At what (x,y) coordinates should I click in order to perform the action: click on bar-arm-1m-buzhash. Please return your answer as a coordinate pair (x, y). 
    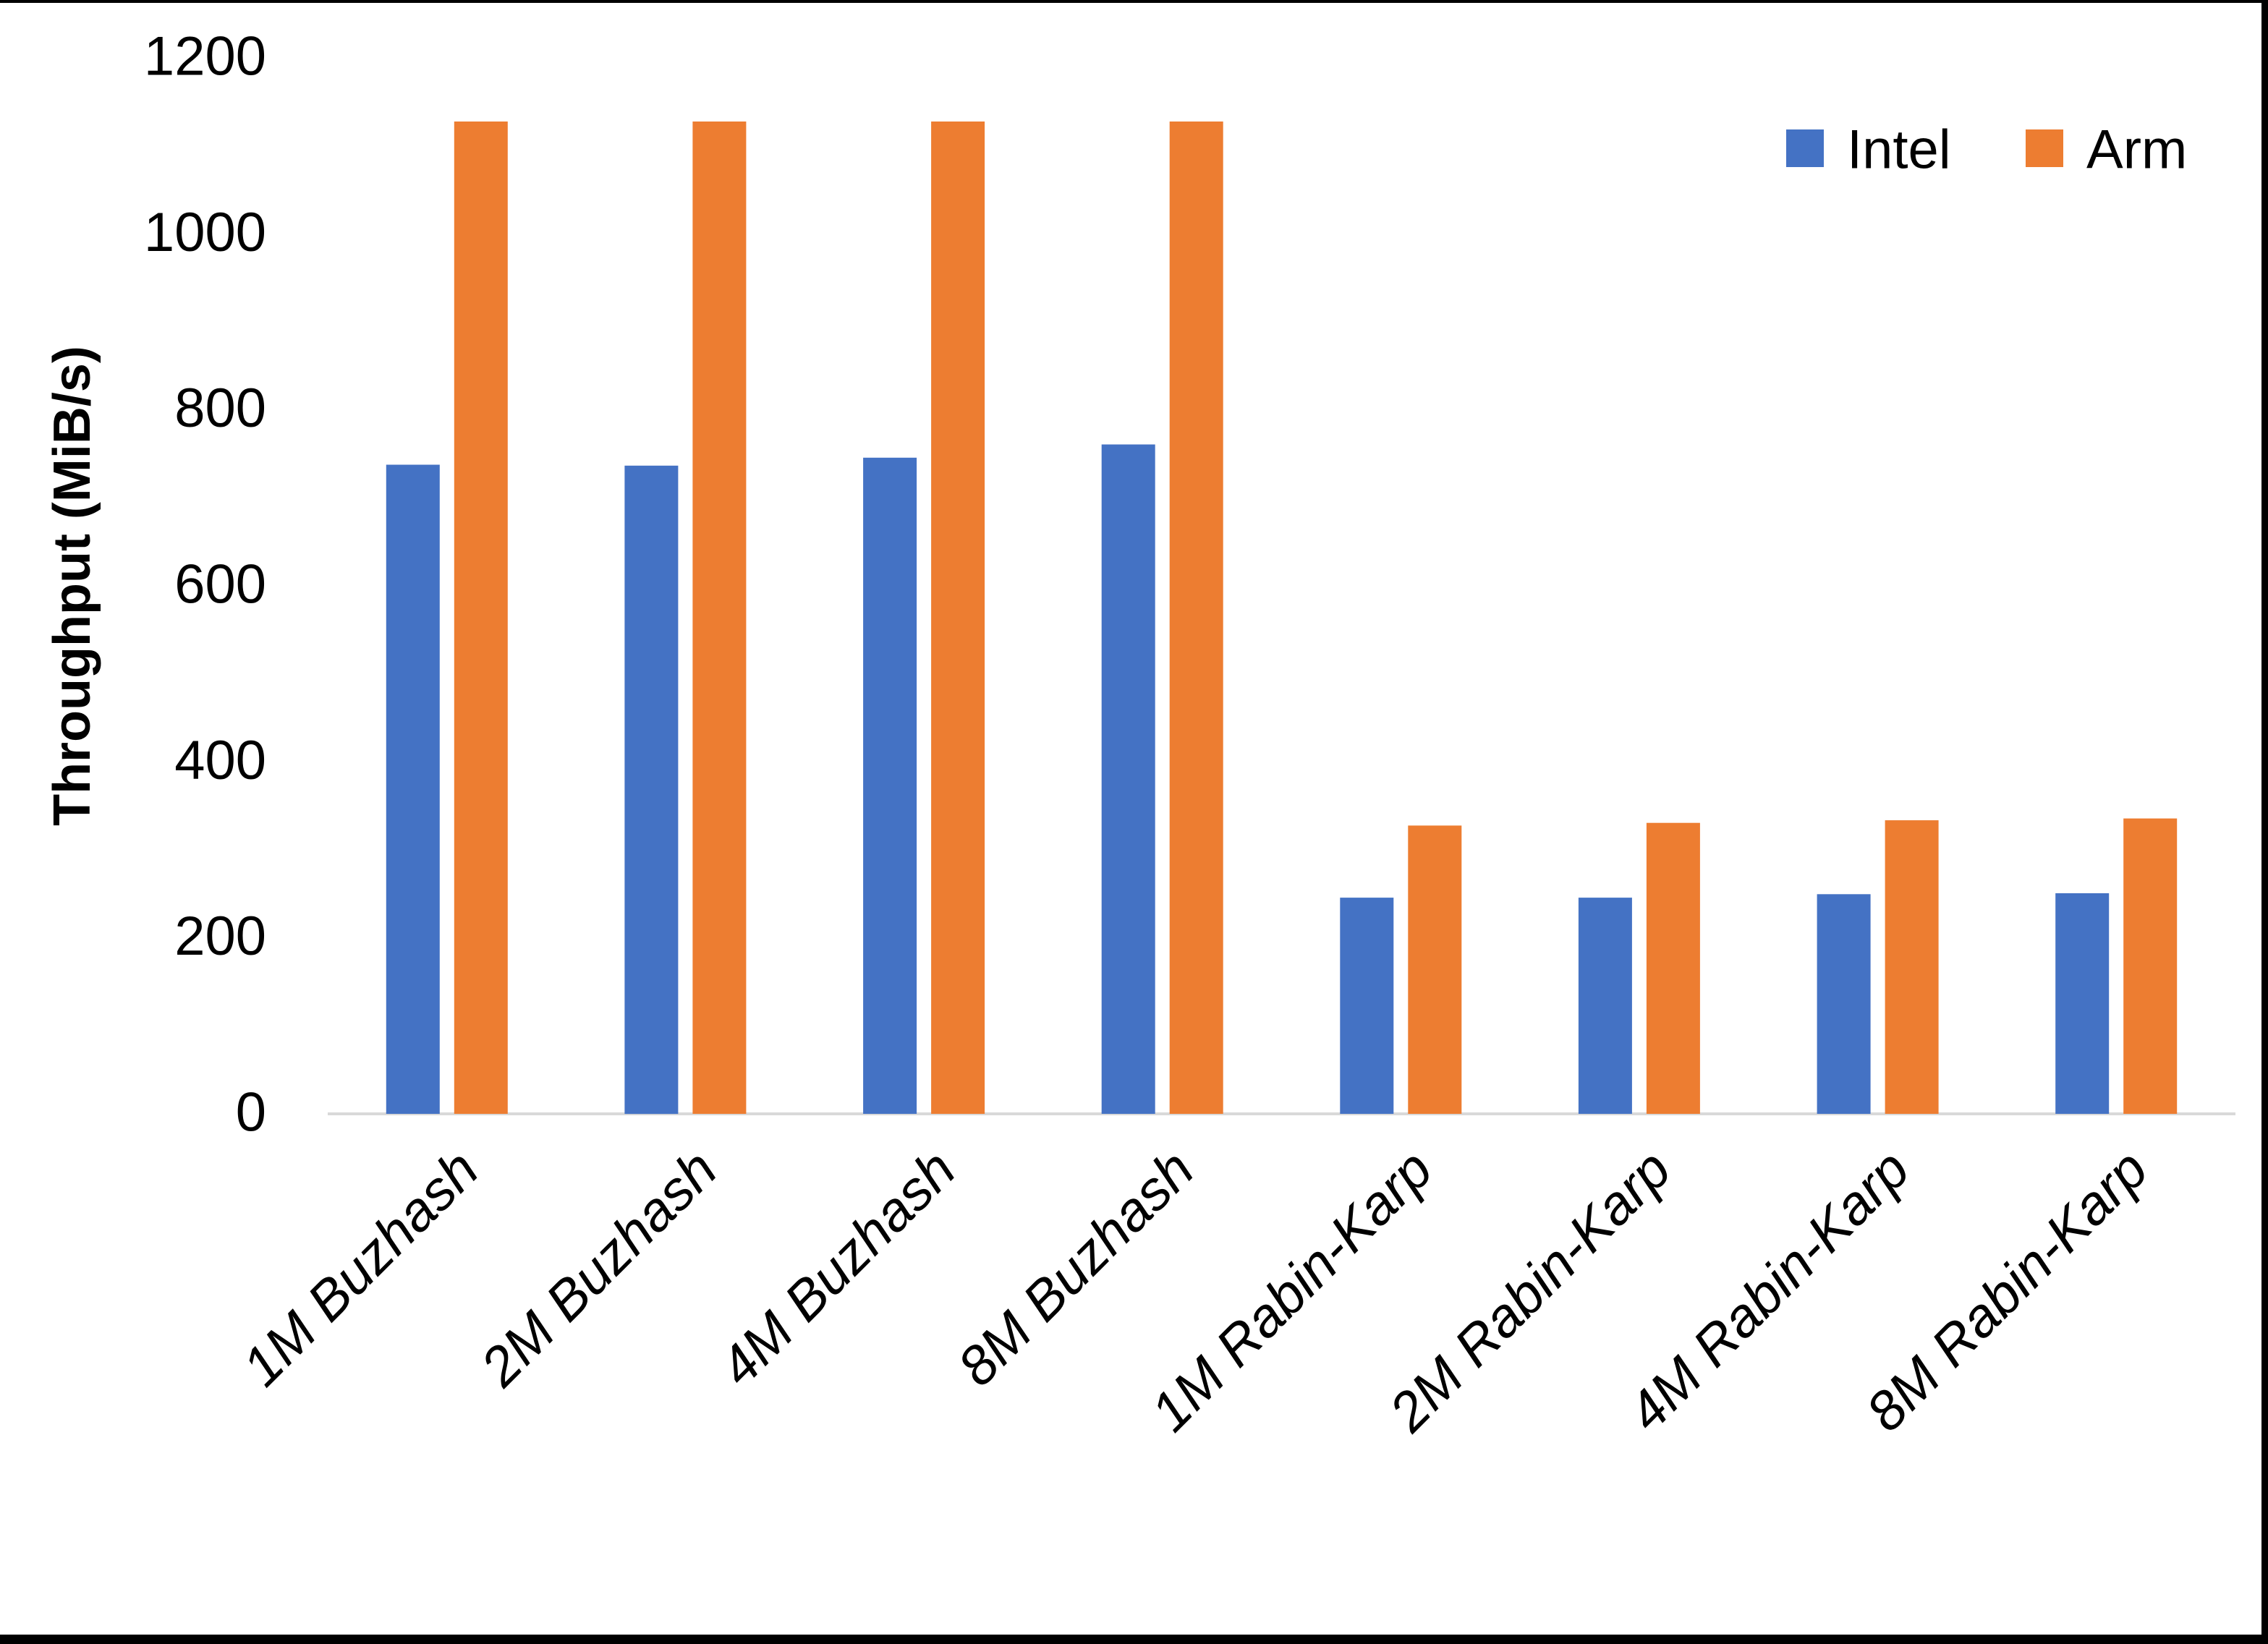
    Looking at the image, I should click on (481, 618).